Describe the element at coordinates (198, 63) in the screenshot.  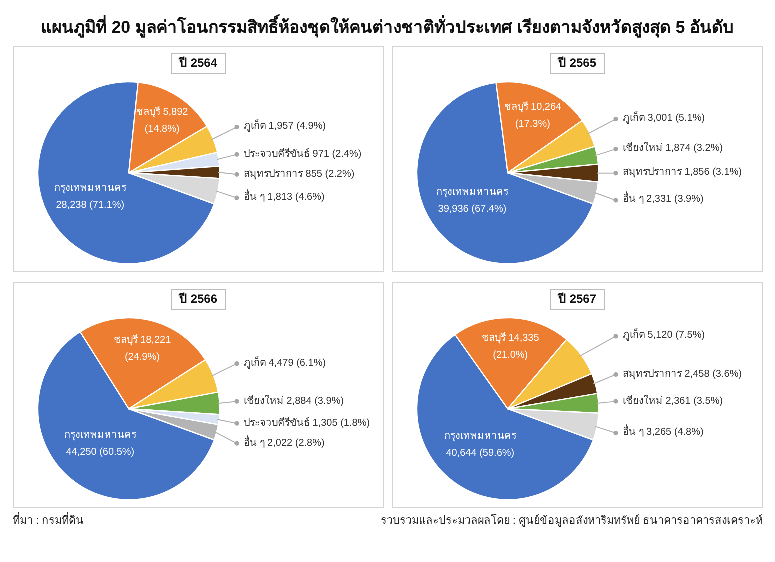
I see `chart-title: ปี 2564` at that location.